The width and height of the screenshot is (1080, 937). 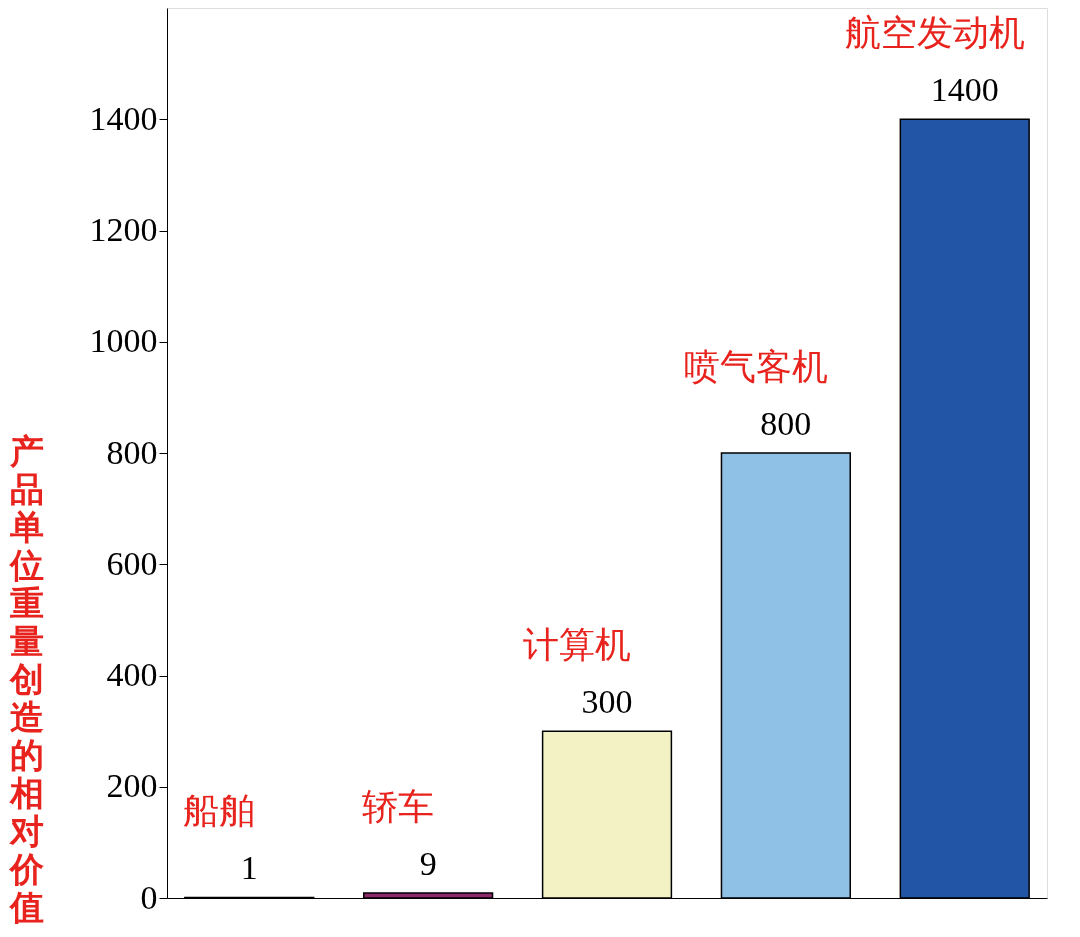 I want to click on data-label: 1, so click(x=249, y=868).